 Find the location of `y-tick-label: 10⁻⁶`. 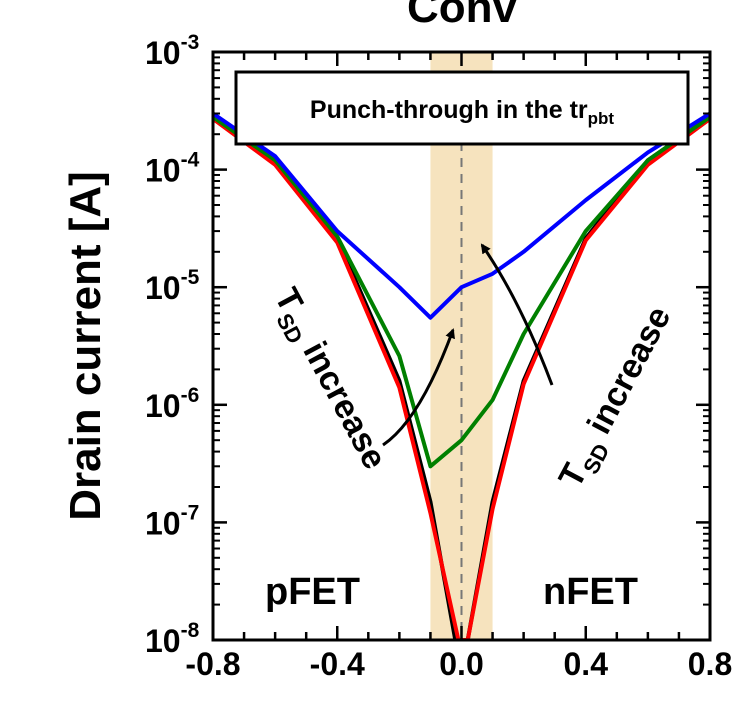

y-tick-label: 10⁻⁶ is located at coordinates (172, 404).